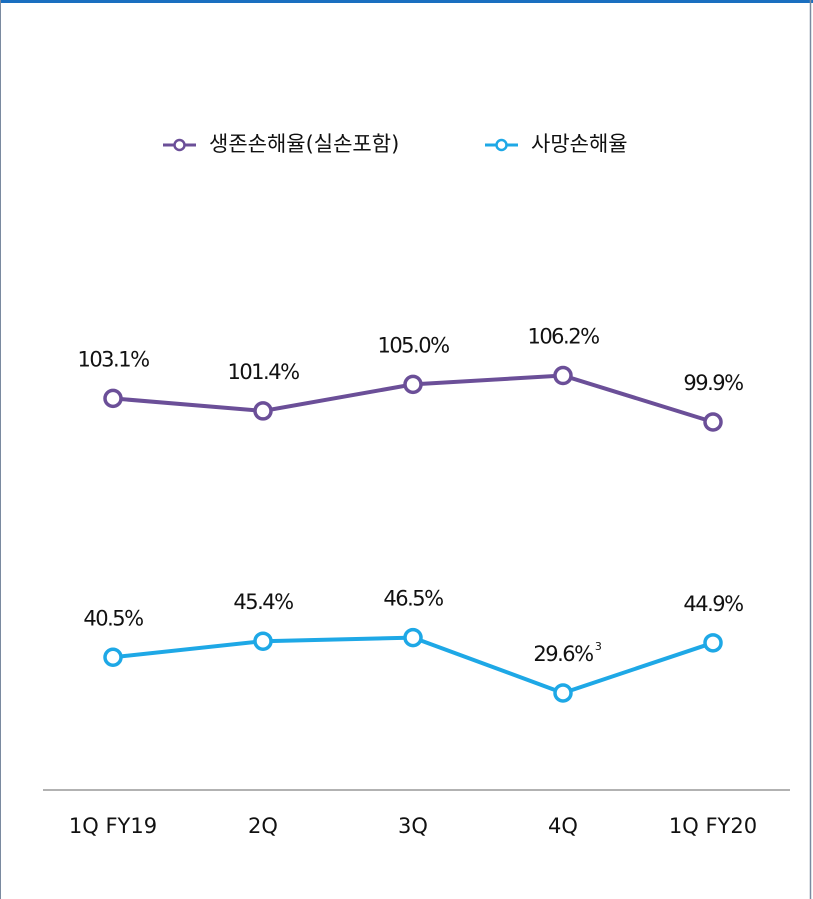 Image resolution: width=813 pixels, height=899 pixels. I want to click on x-tick-label: 1Q FY20, so click(713, 826).